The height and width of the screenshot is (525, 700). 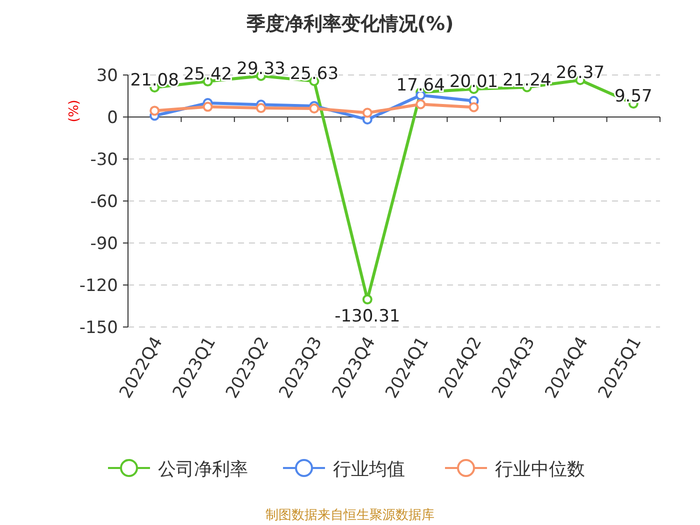 I want to click on data-label: 21.24, so click(x=527, y=80).